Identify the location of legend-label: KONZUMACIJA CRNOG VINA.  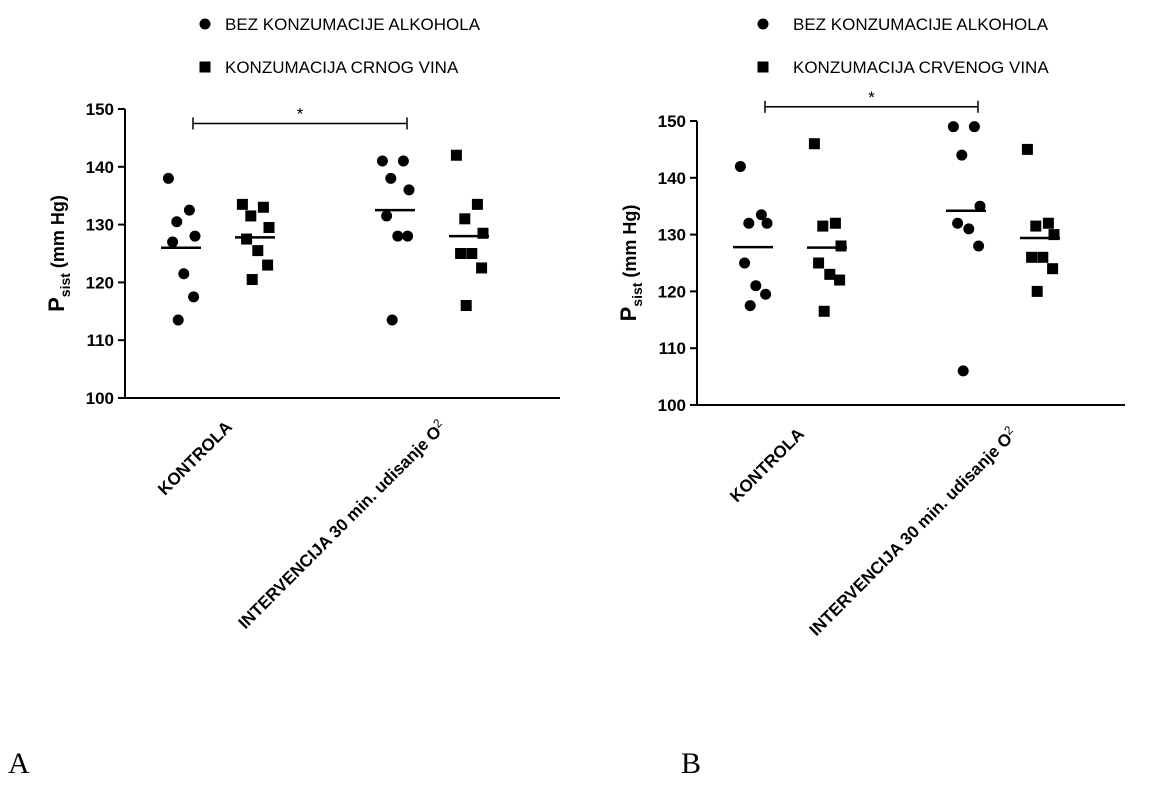
(342, 67).